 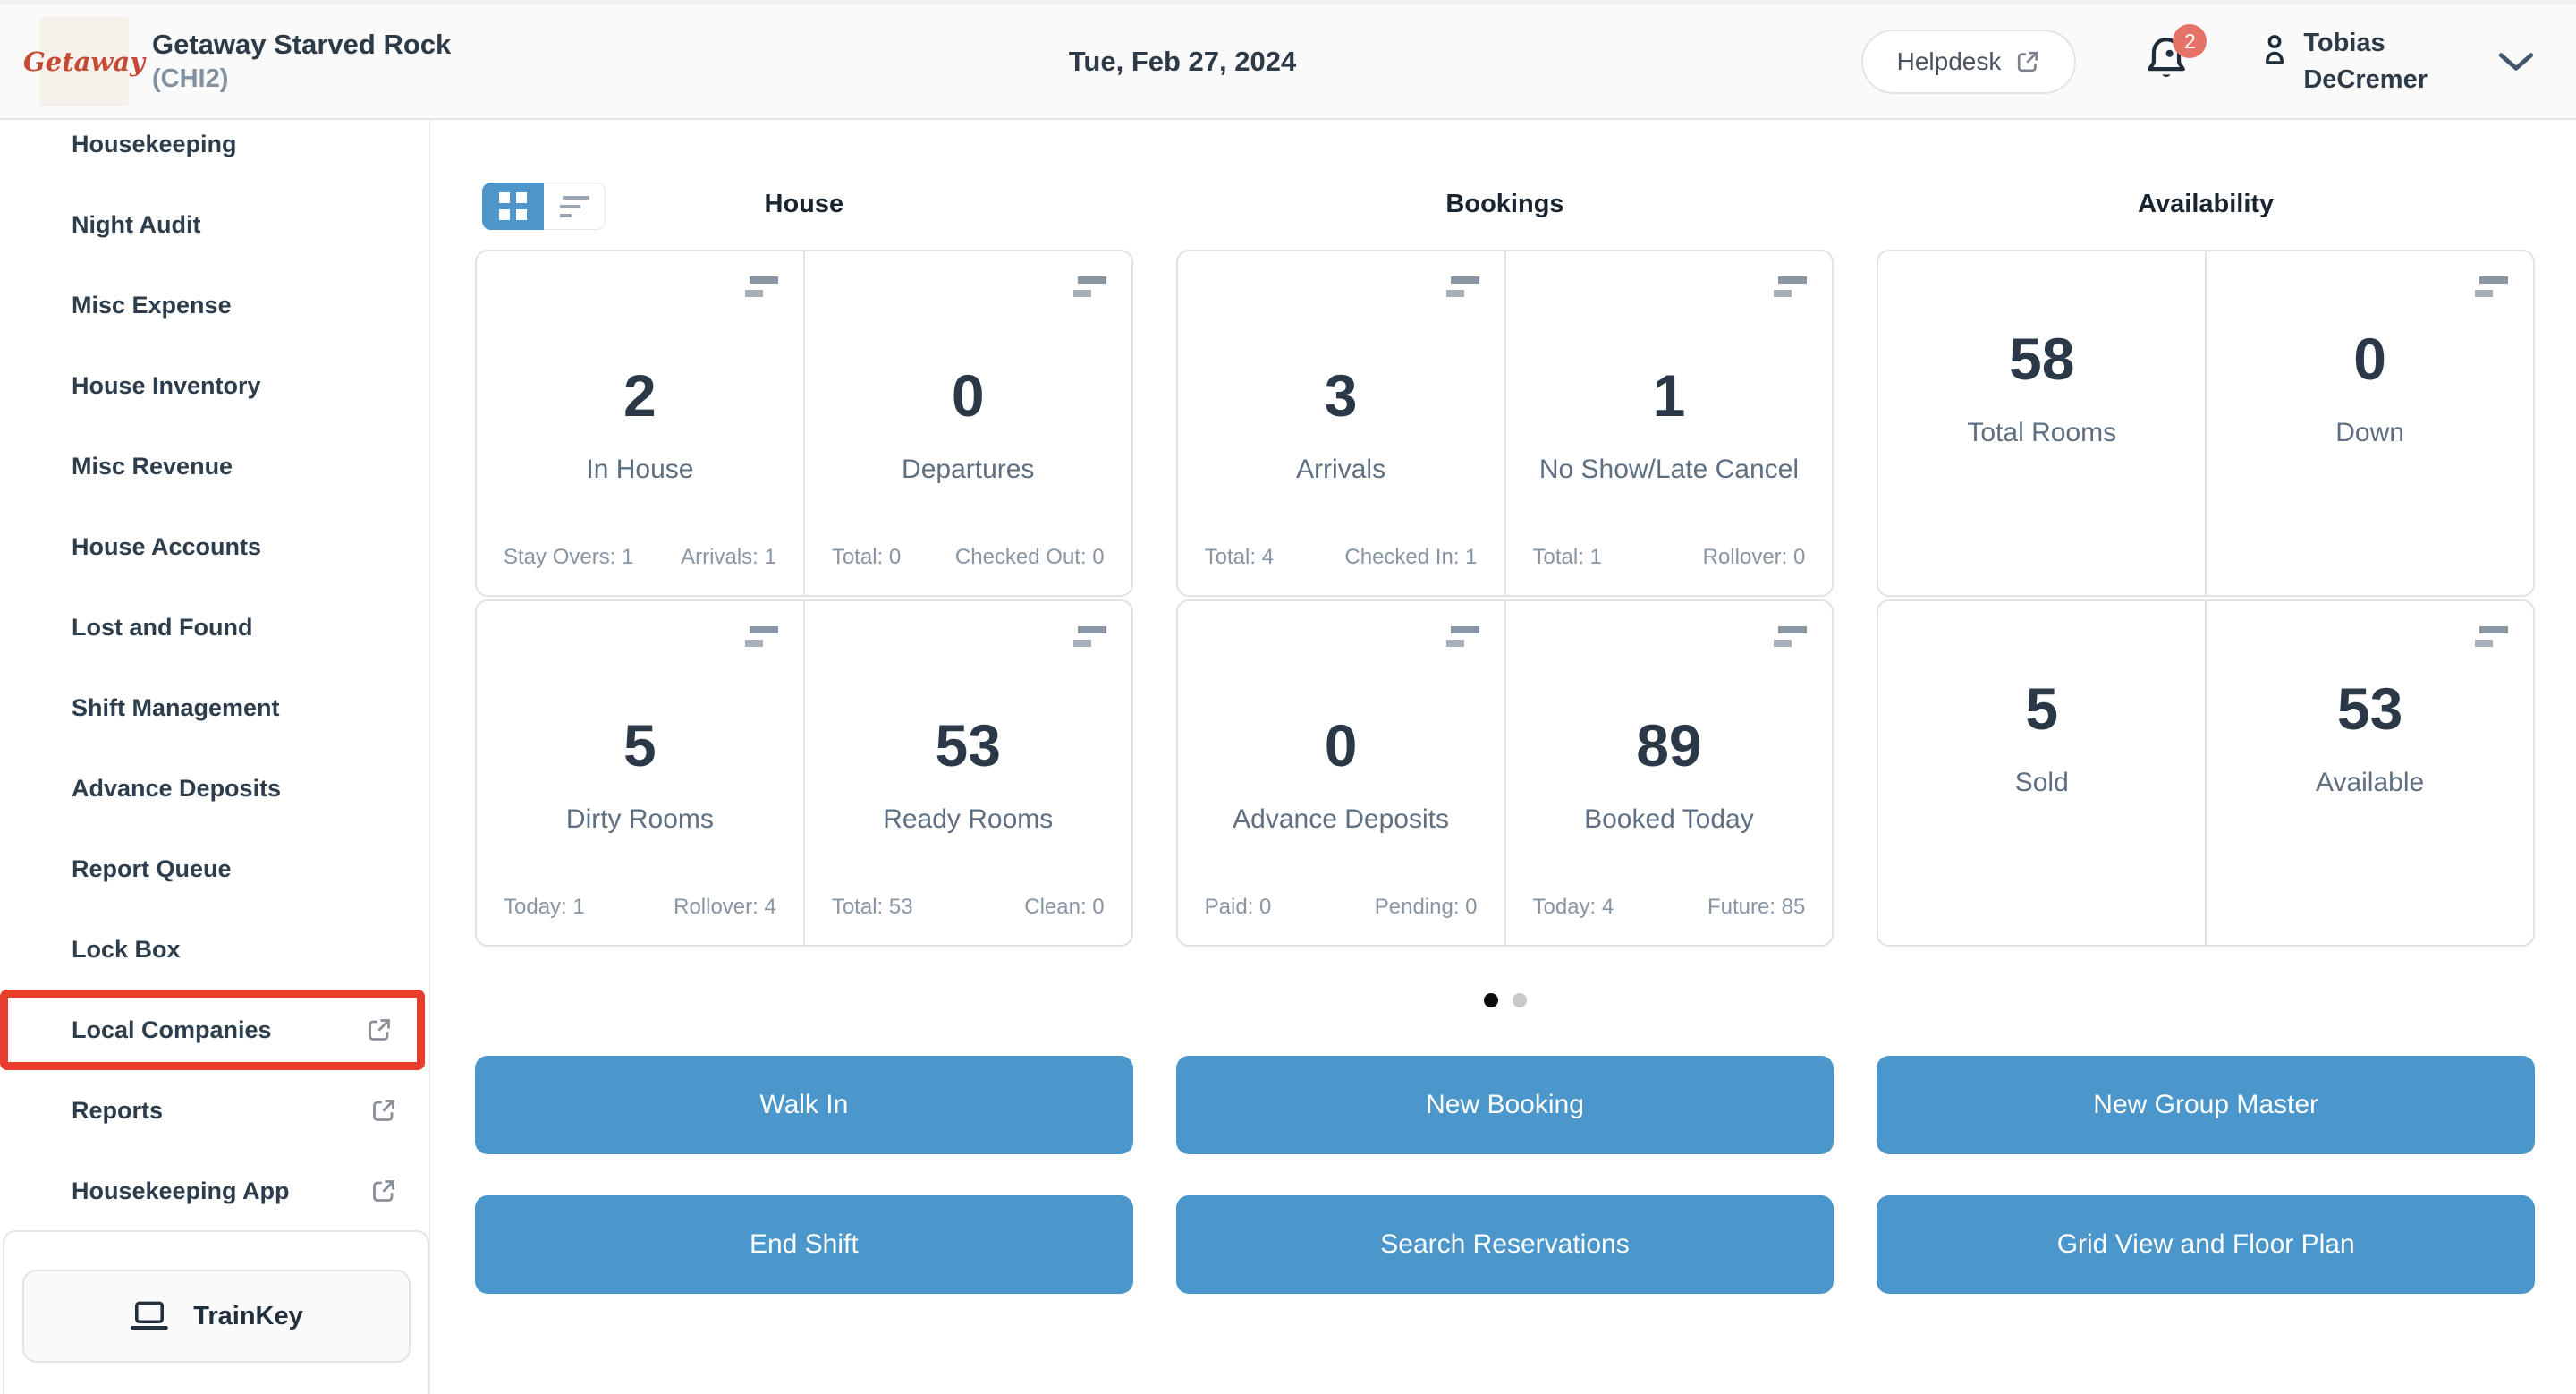 What do you see at coordinates (2344, 61) in the screenshot?
I see `user-menu: Tobias DeCremer` at bounding box center [2344, 61].